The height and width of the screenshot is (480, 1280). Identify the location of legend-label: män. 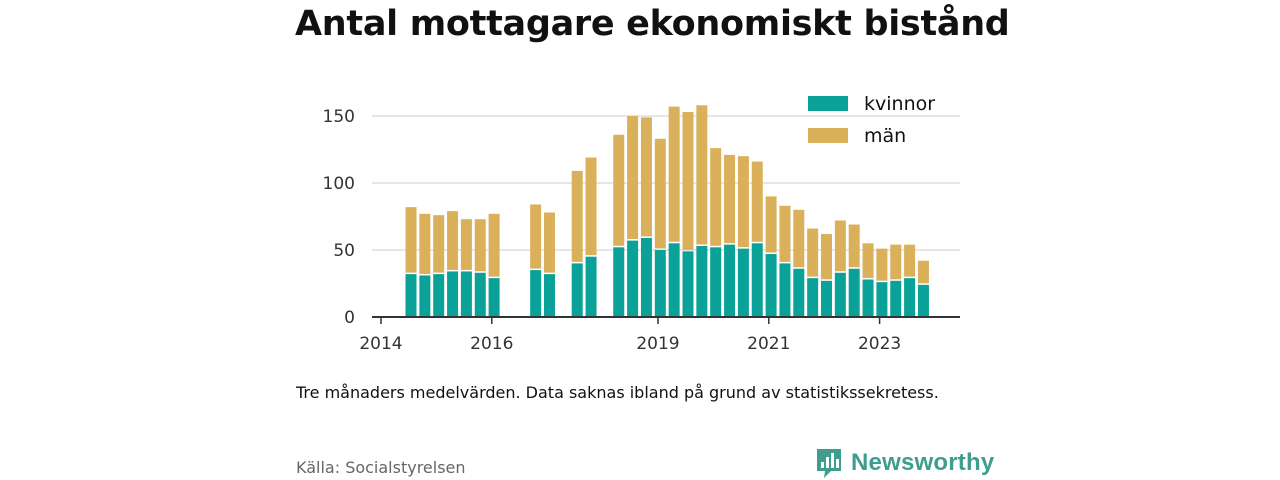
(885, 136).